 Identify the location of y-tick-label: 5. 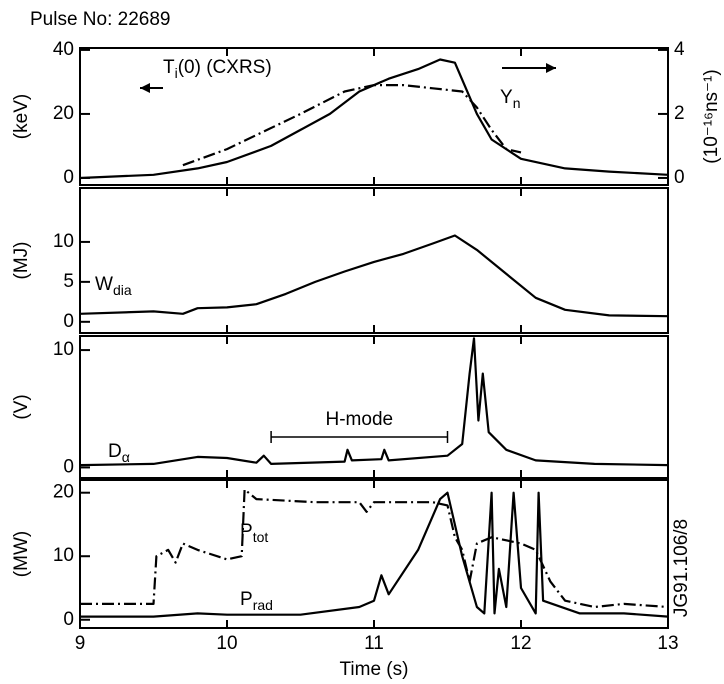
(68, 281).